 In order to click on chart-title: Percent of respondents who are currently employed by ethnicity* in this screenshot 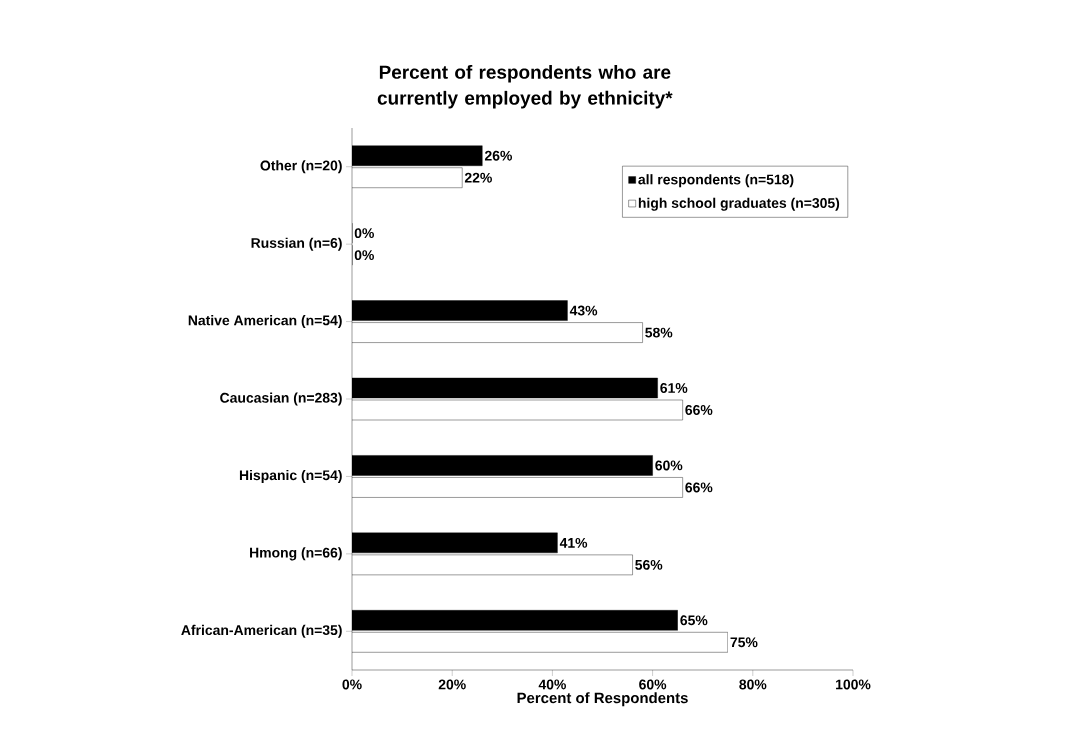, I will do `click(525, 86)`.